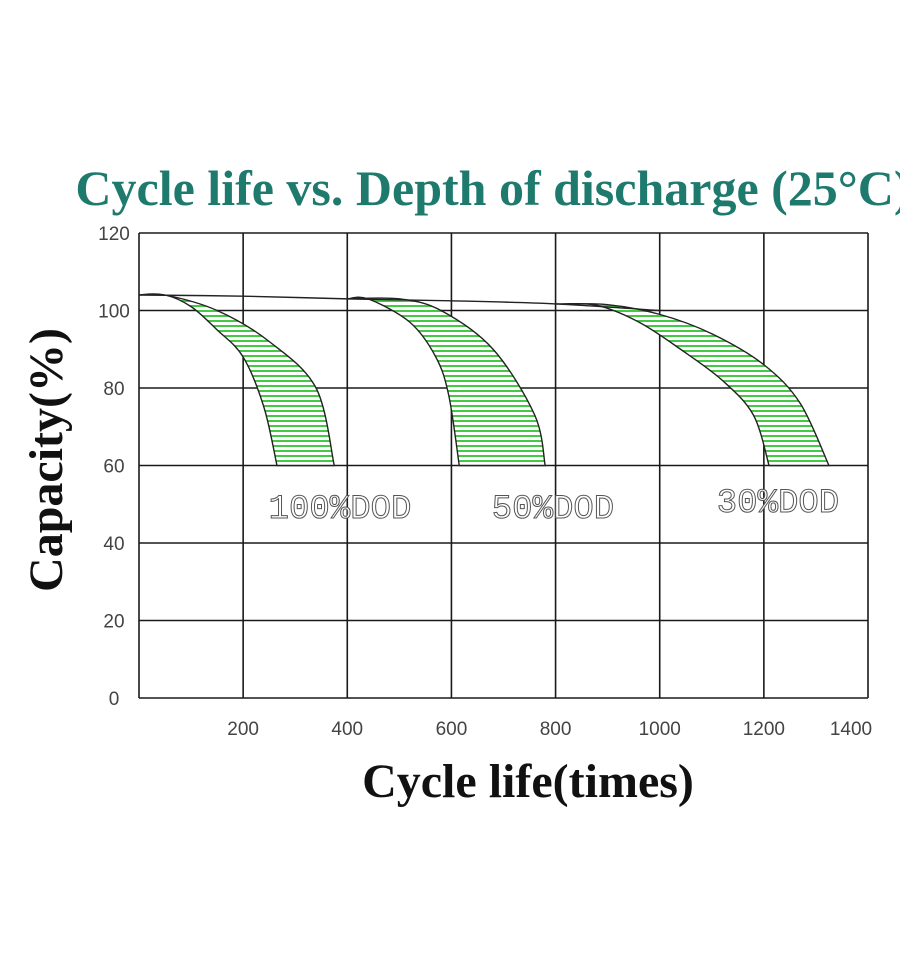 Image resolution: width=900 pixels, height=959 pixels. What do you see at coordinates (114, 234) in the screenshot?
I see `y-tick-label: 120` at bounding box center [114, 234].